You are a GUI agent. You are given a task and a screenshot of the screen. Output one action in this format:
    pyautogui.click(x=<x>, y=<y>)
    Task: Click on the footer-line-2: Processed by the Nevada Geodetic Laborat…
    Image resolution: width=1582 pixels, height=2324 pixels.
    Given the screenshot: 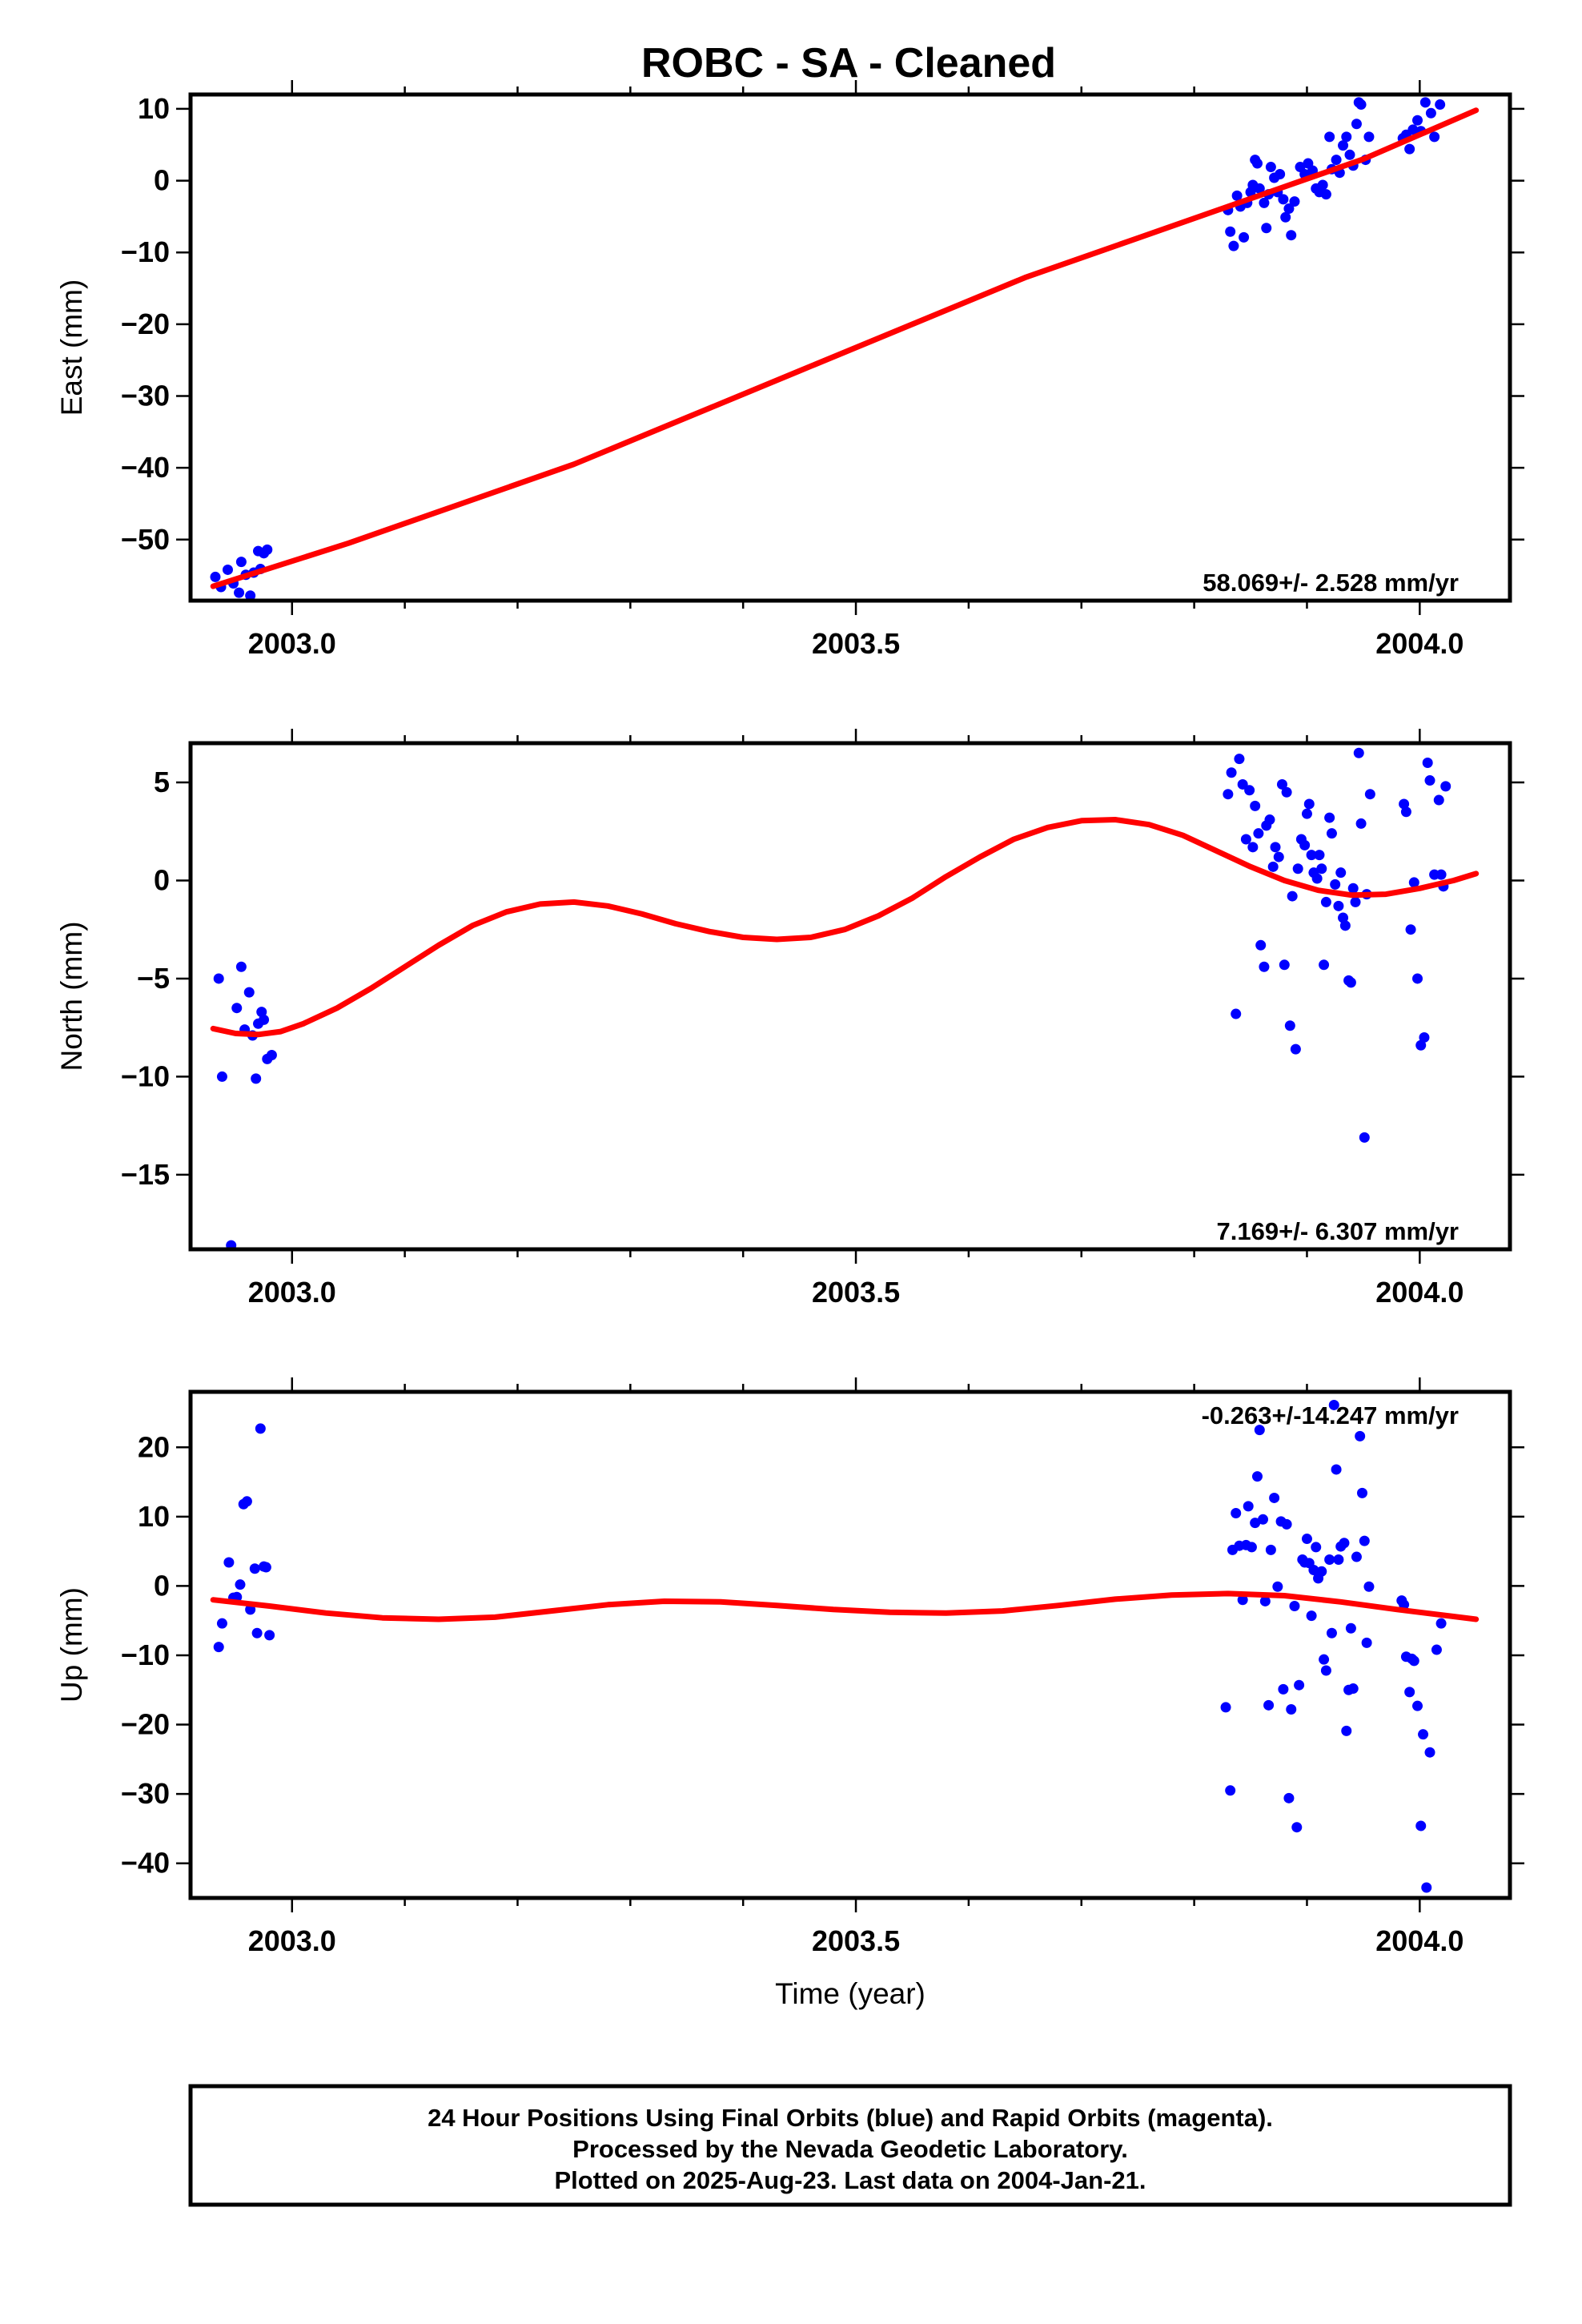 What is the action you would take?
    pyautogui.click(x=850, y=2149)
    